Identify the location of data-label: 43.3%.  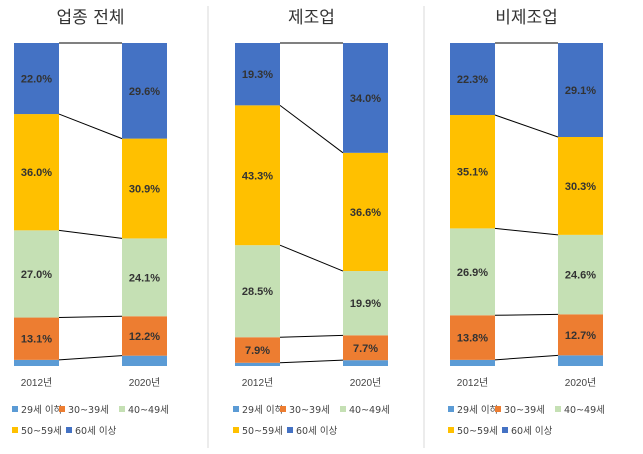
(257, 176).